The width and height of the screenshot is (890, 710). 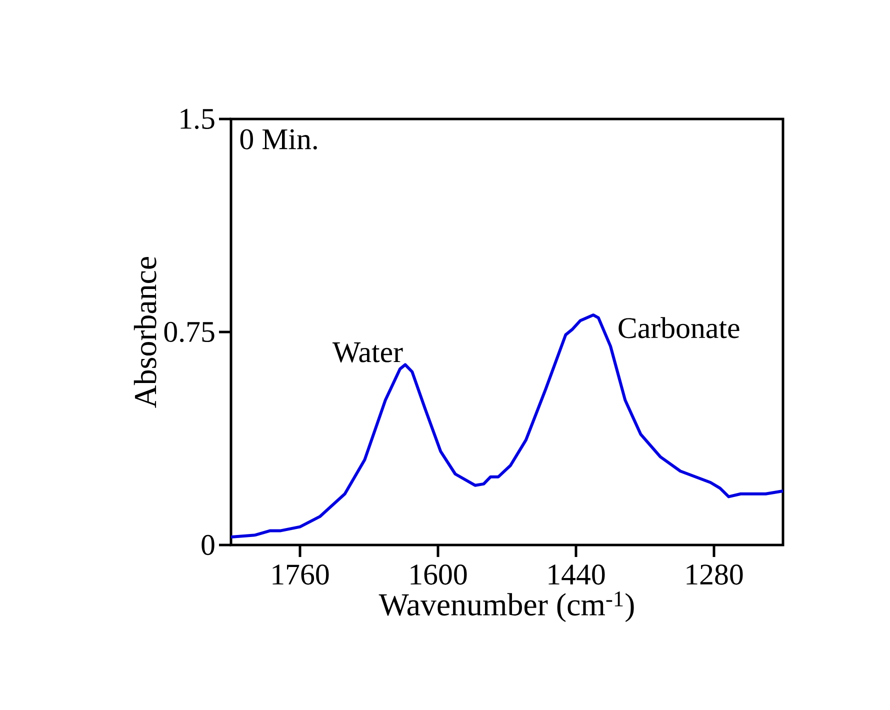 What do you see at coordinates (300, 574) in the screenshot?
I see `x-tick-label: 1760` at bounding box center [300, 574].